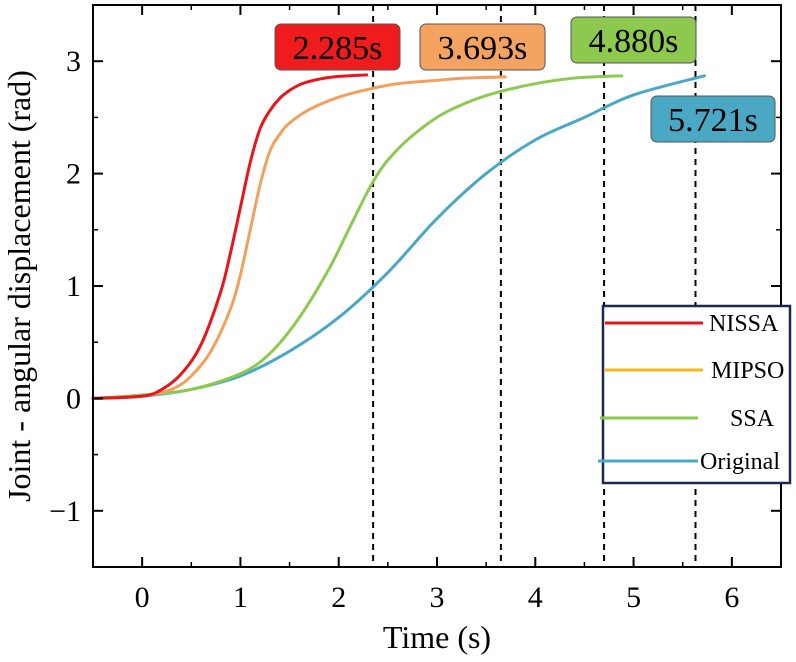 The height and width of the screenshot is (662, 796). Describe the element at coordinates (73, 286) in the screenshot. I see `y-tick-label: 1` at that location.